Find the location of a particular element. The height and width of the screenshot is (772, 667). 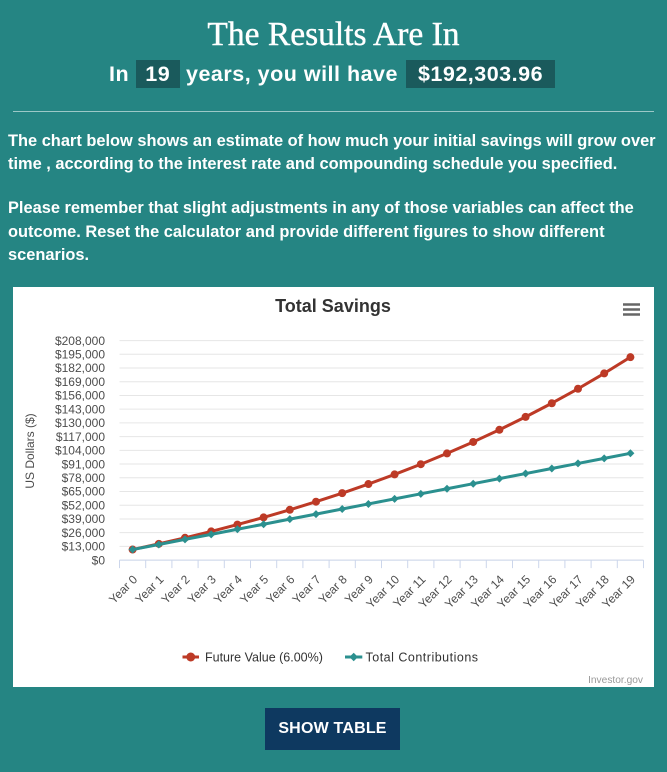

svg-text: Year 2 is located at coordinates (175, 589).